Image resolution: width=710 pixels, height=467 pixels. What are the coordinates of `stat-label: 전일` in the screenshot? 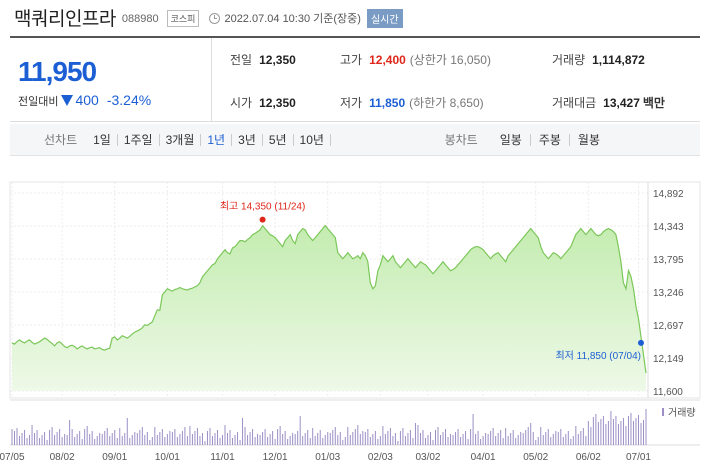 It's located at (241, 60).